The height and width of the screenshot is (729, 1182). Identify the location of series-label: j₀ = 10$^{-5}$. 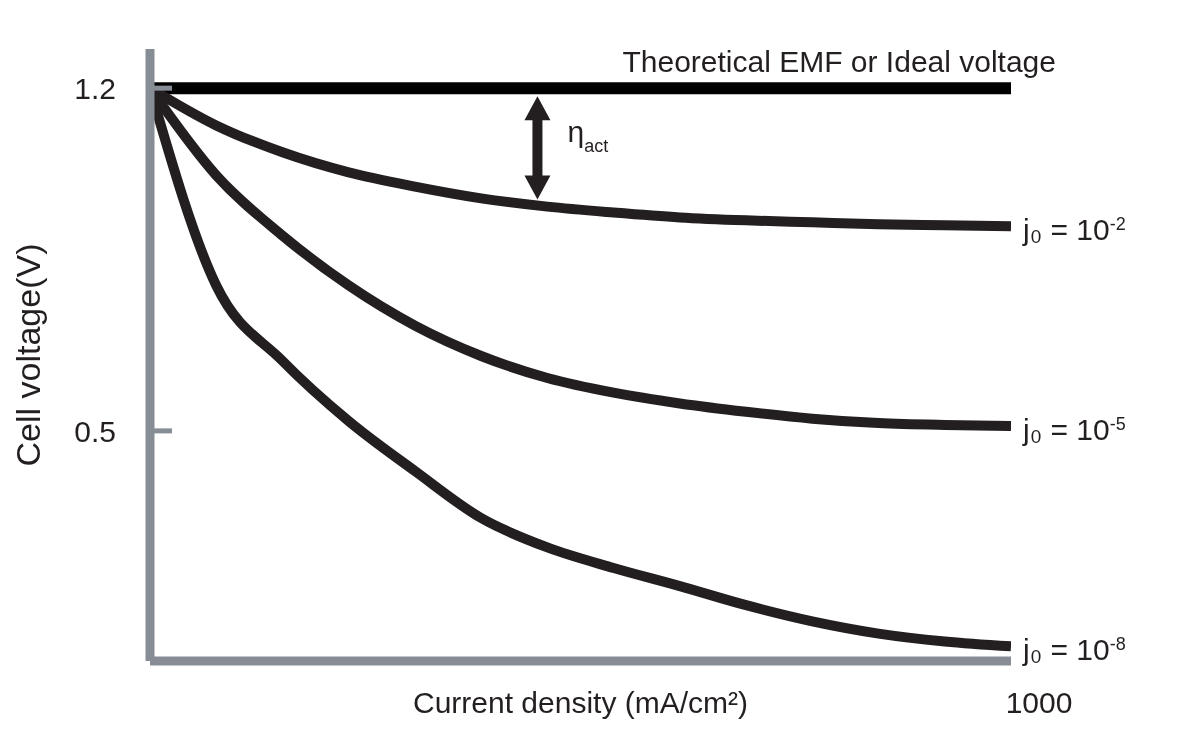
(1074, 429).